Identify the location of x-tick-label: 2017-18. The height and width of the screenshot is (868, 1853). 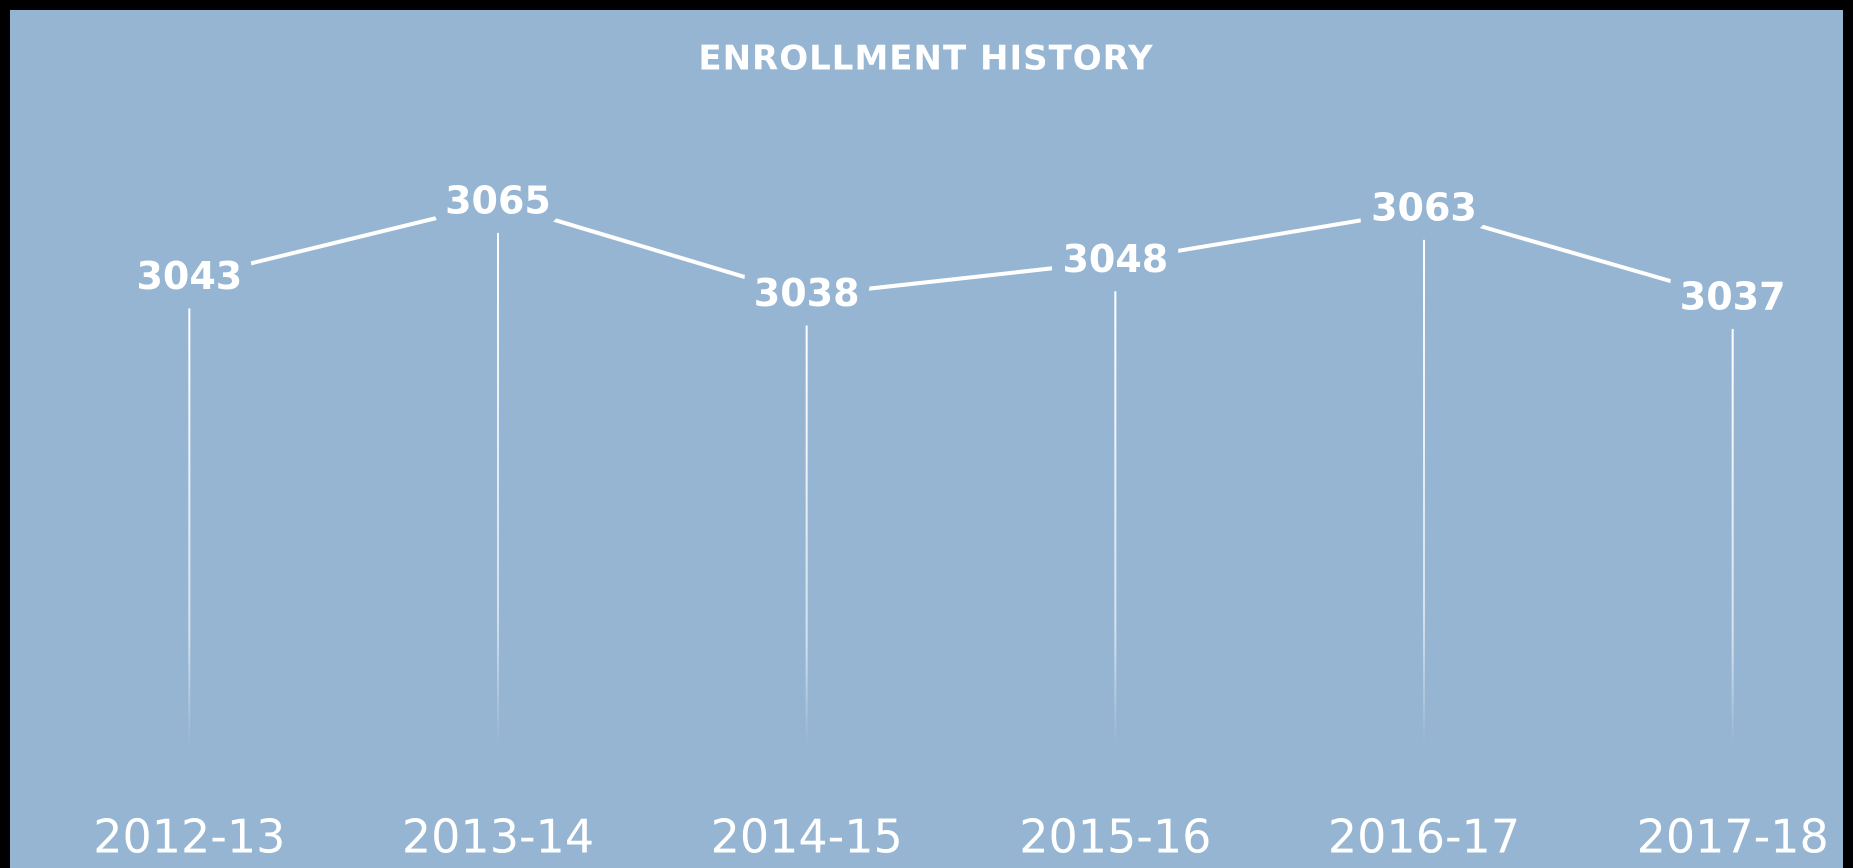
(1733, 837).